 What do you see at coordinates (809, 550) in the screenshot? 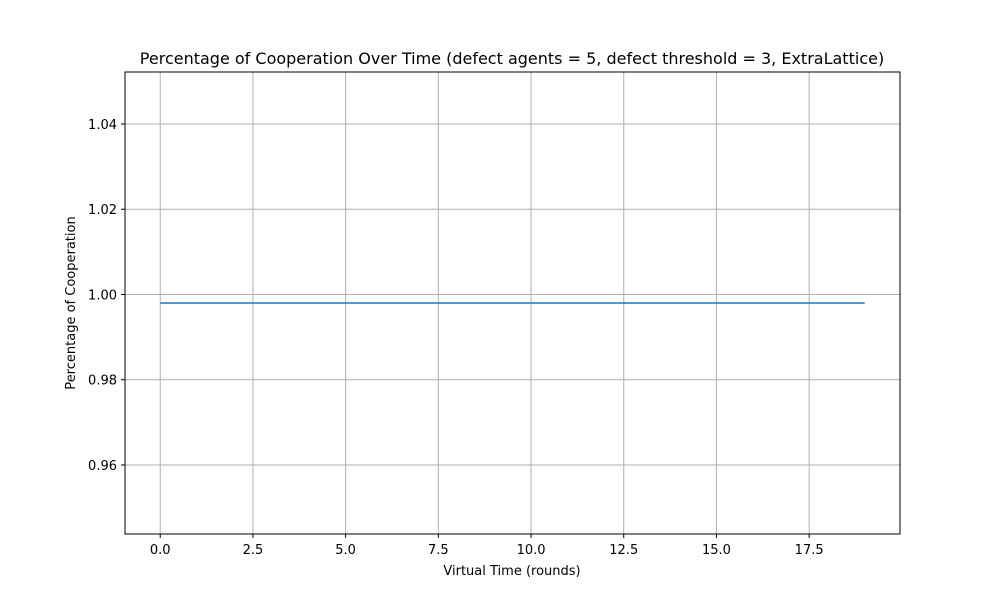
I see `x-tick-label: 17.5` at bounding box center [809, 550].